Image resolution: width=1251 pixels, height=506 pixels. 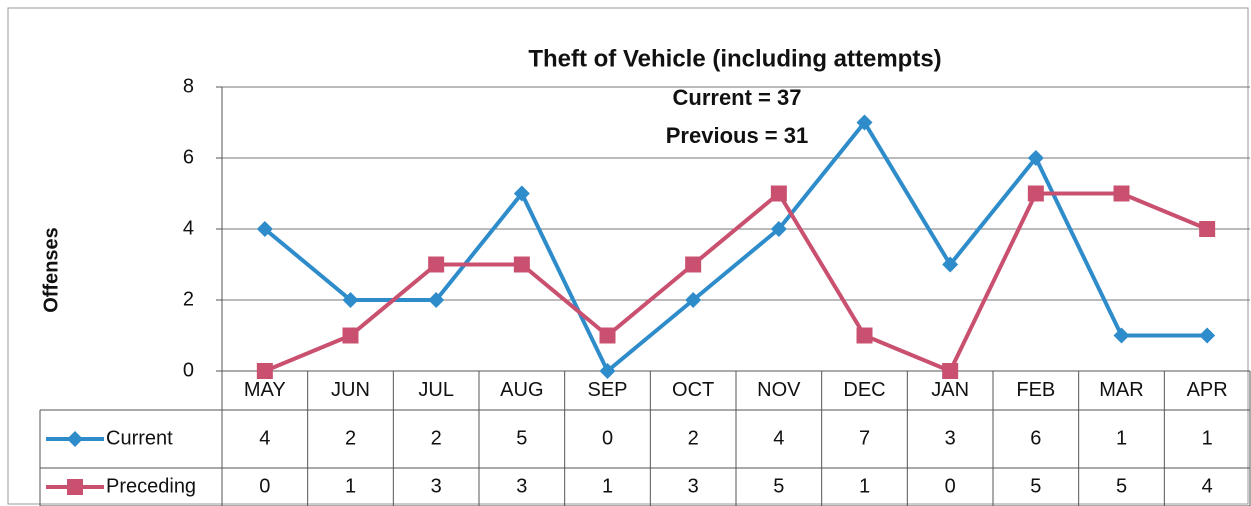 What do you see at coordinates (350, 390) in the screenshot?
I see `x-tick-label: JUN` at bounding box center [350, 390].